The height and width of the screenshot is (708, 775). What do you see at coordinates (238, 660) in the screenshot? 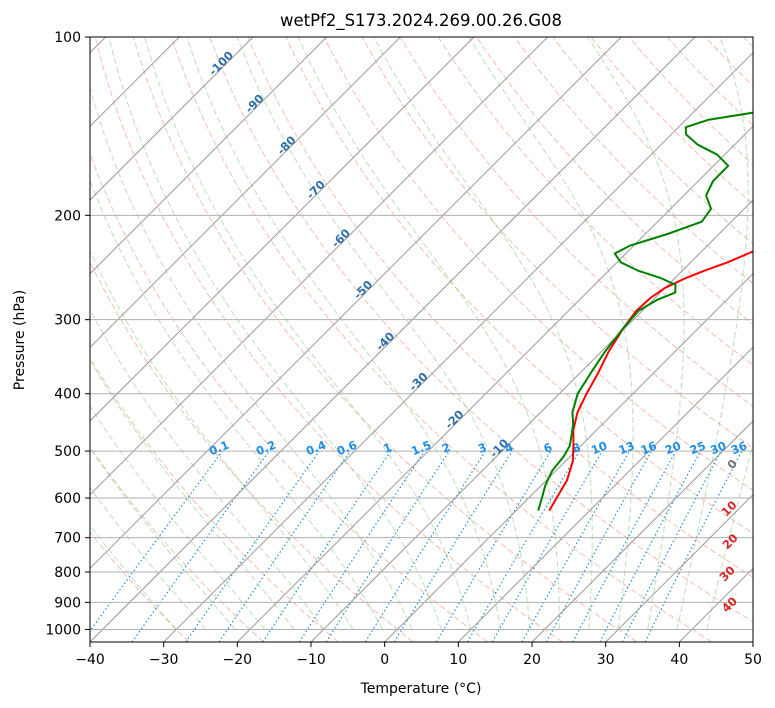
I see `x-tick-label: −20` at bounding box center [238, 660].